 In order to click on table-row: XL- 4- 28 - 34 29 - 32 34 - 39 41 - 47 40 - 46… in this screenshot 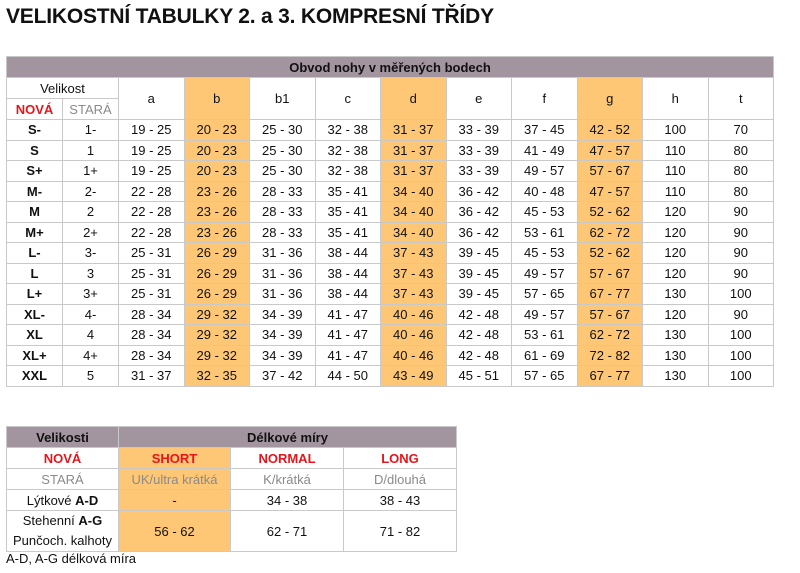, I will do `click(390, 314)`.